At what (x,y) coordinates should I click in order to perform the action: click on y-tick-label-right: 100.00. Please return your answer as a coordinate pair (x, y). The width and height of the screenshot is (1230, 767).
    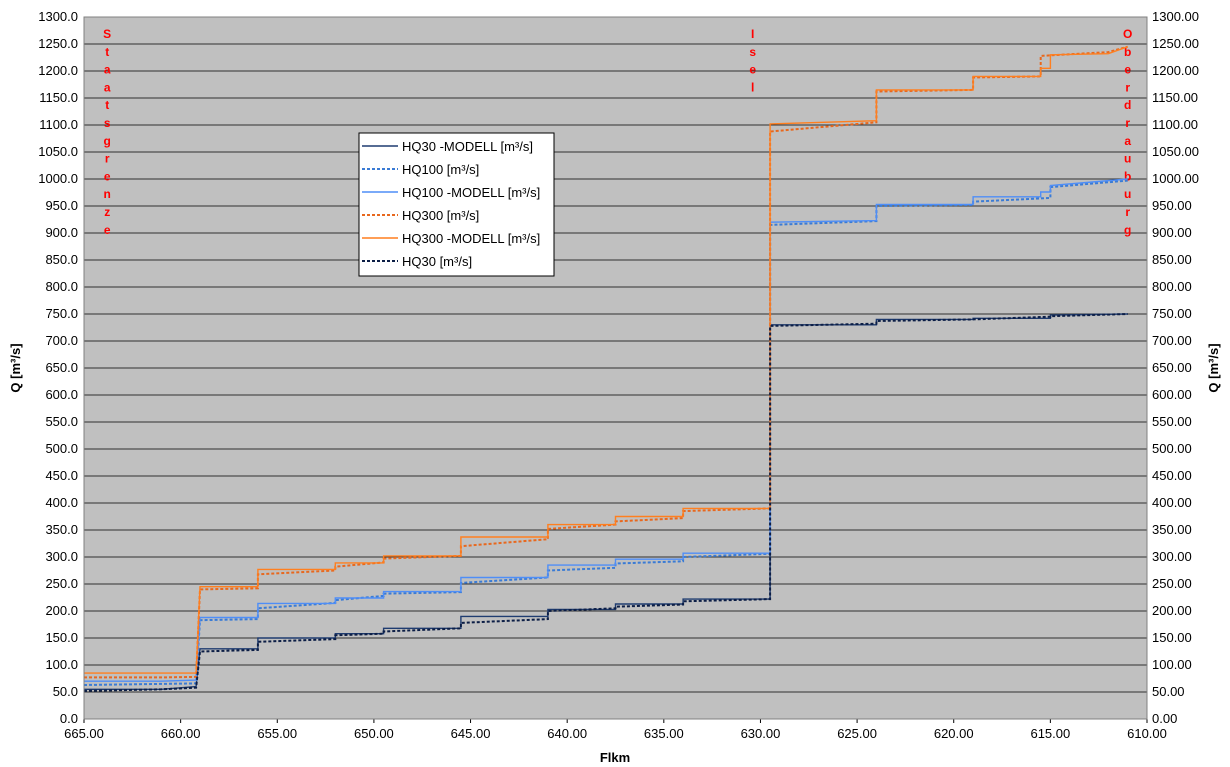
    Looking at the image, I should click on (1172, 664).